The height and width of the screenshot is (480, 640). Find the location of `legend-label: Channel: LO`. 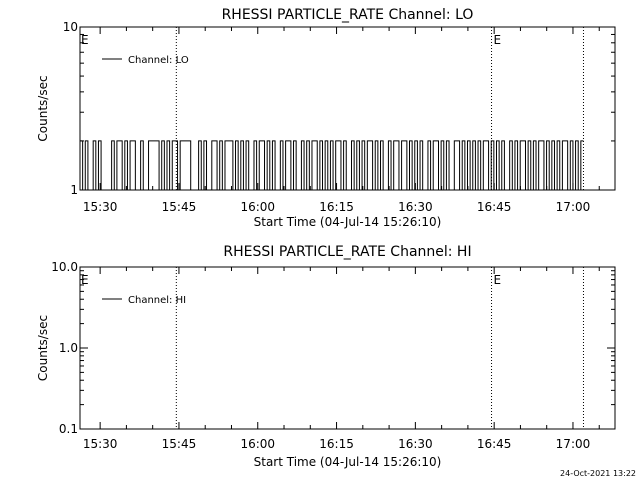

legend-label: Channel: LO is located at coordinates (158, 60).